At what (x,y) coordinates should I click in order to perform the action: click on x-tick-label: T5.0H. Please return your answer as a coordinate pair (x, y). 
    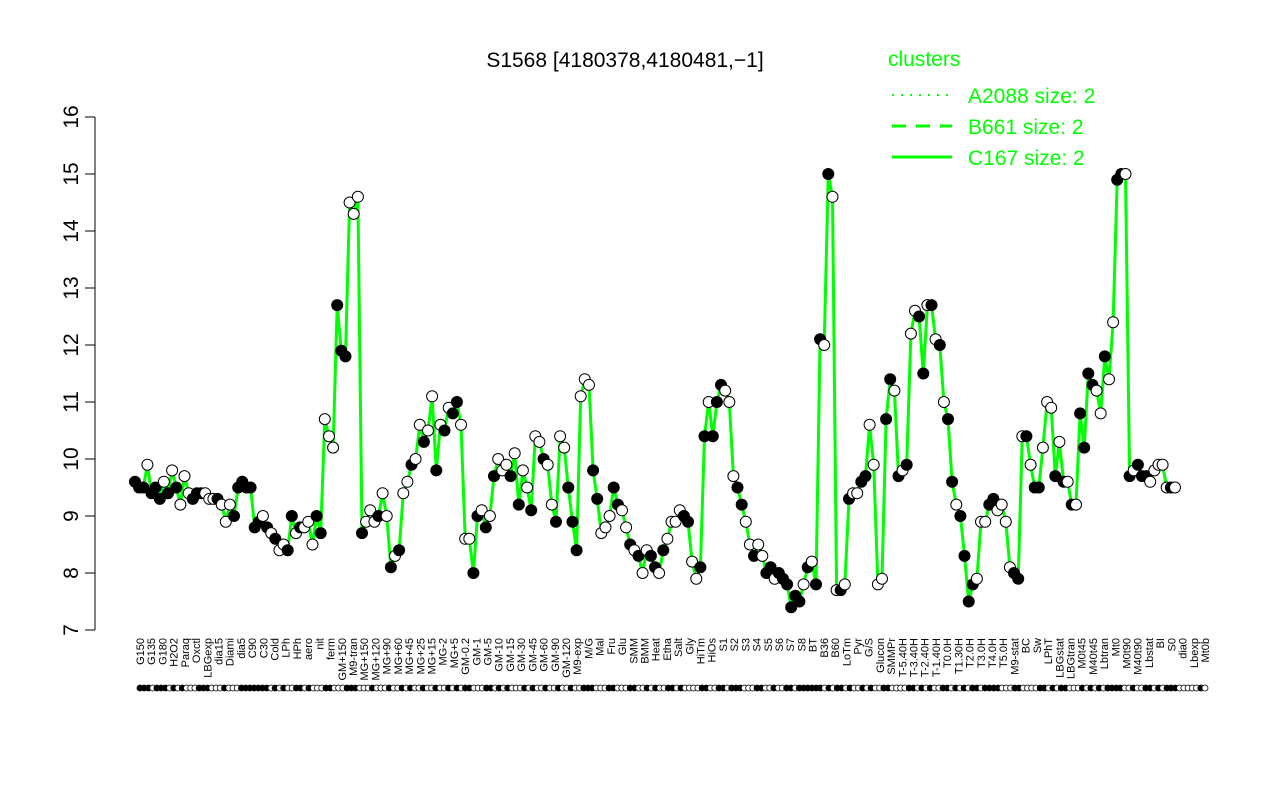
    Looking at the image, I should click on (1004, 653).